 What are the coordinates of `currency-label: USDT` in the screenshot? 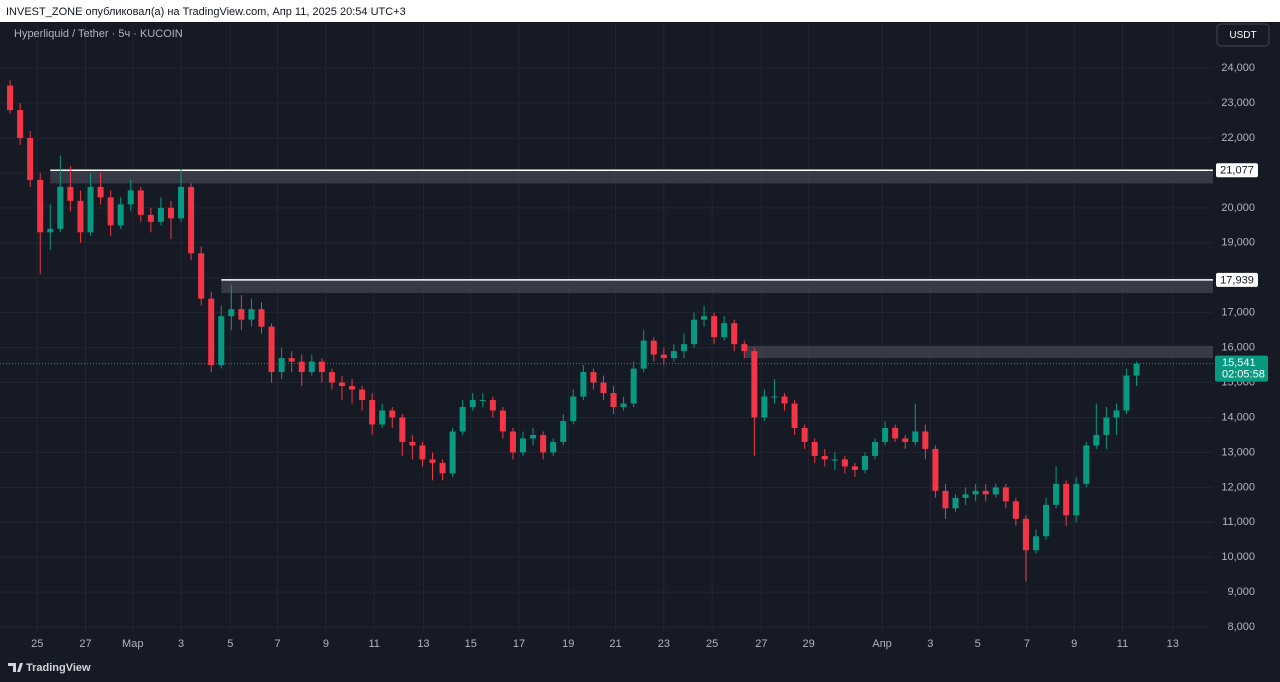 It's located at (1242, 35).